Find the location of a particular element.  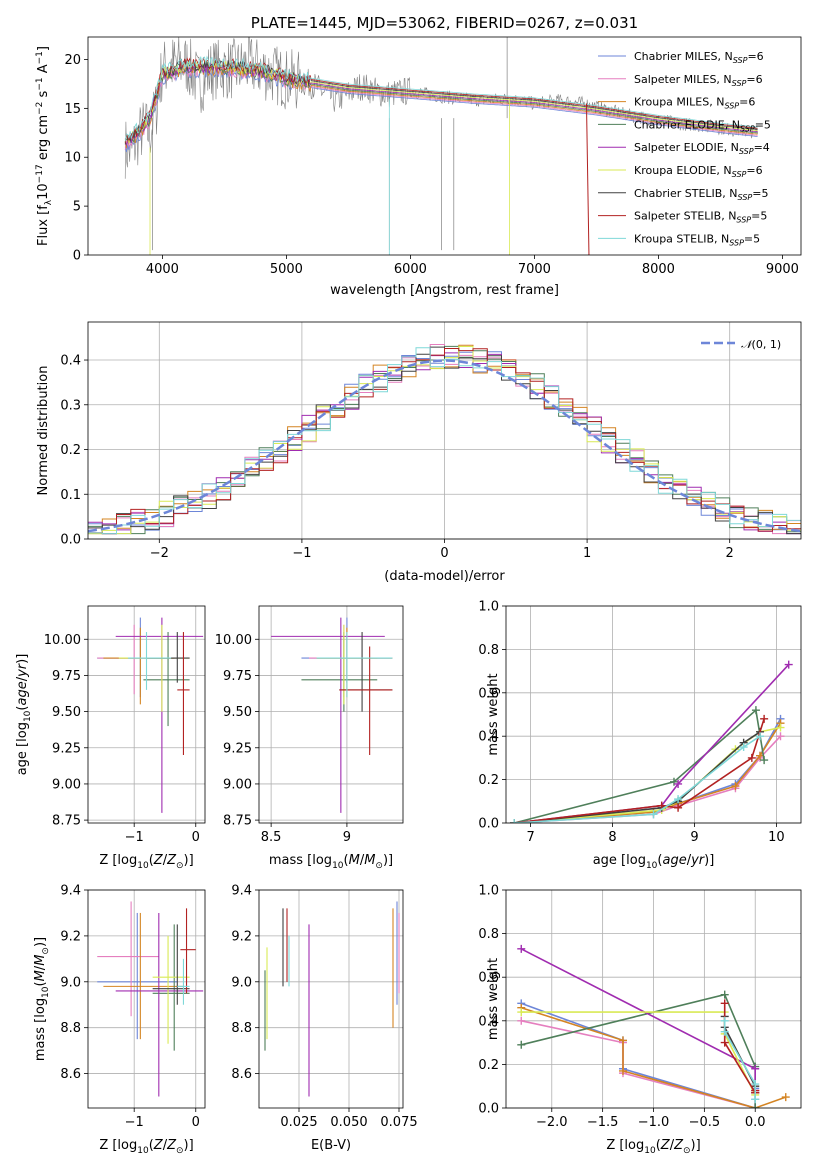

x-tick-label: 1 is located at coordinates (587, 553).